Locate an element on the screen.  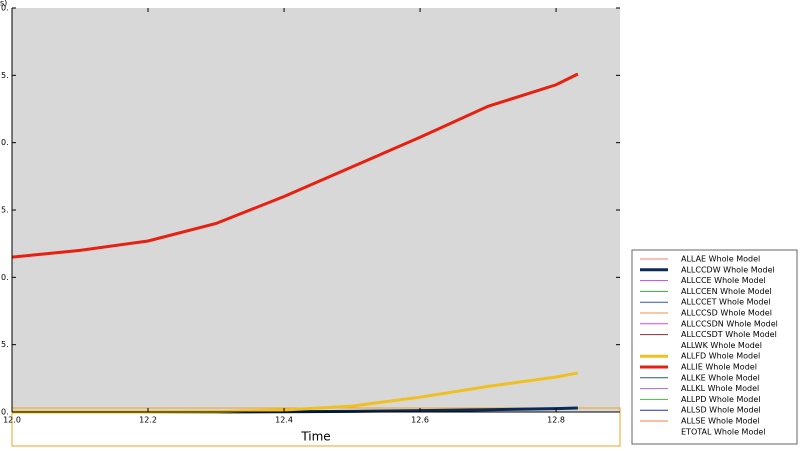
legend-label: ALLCCE Whole Model is located at coordinates (723, 280).